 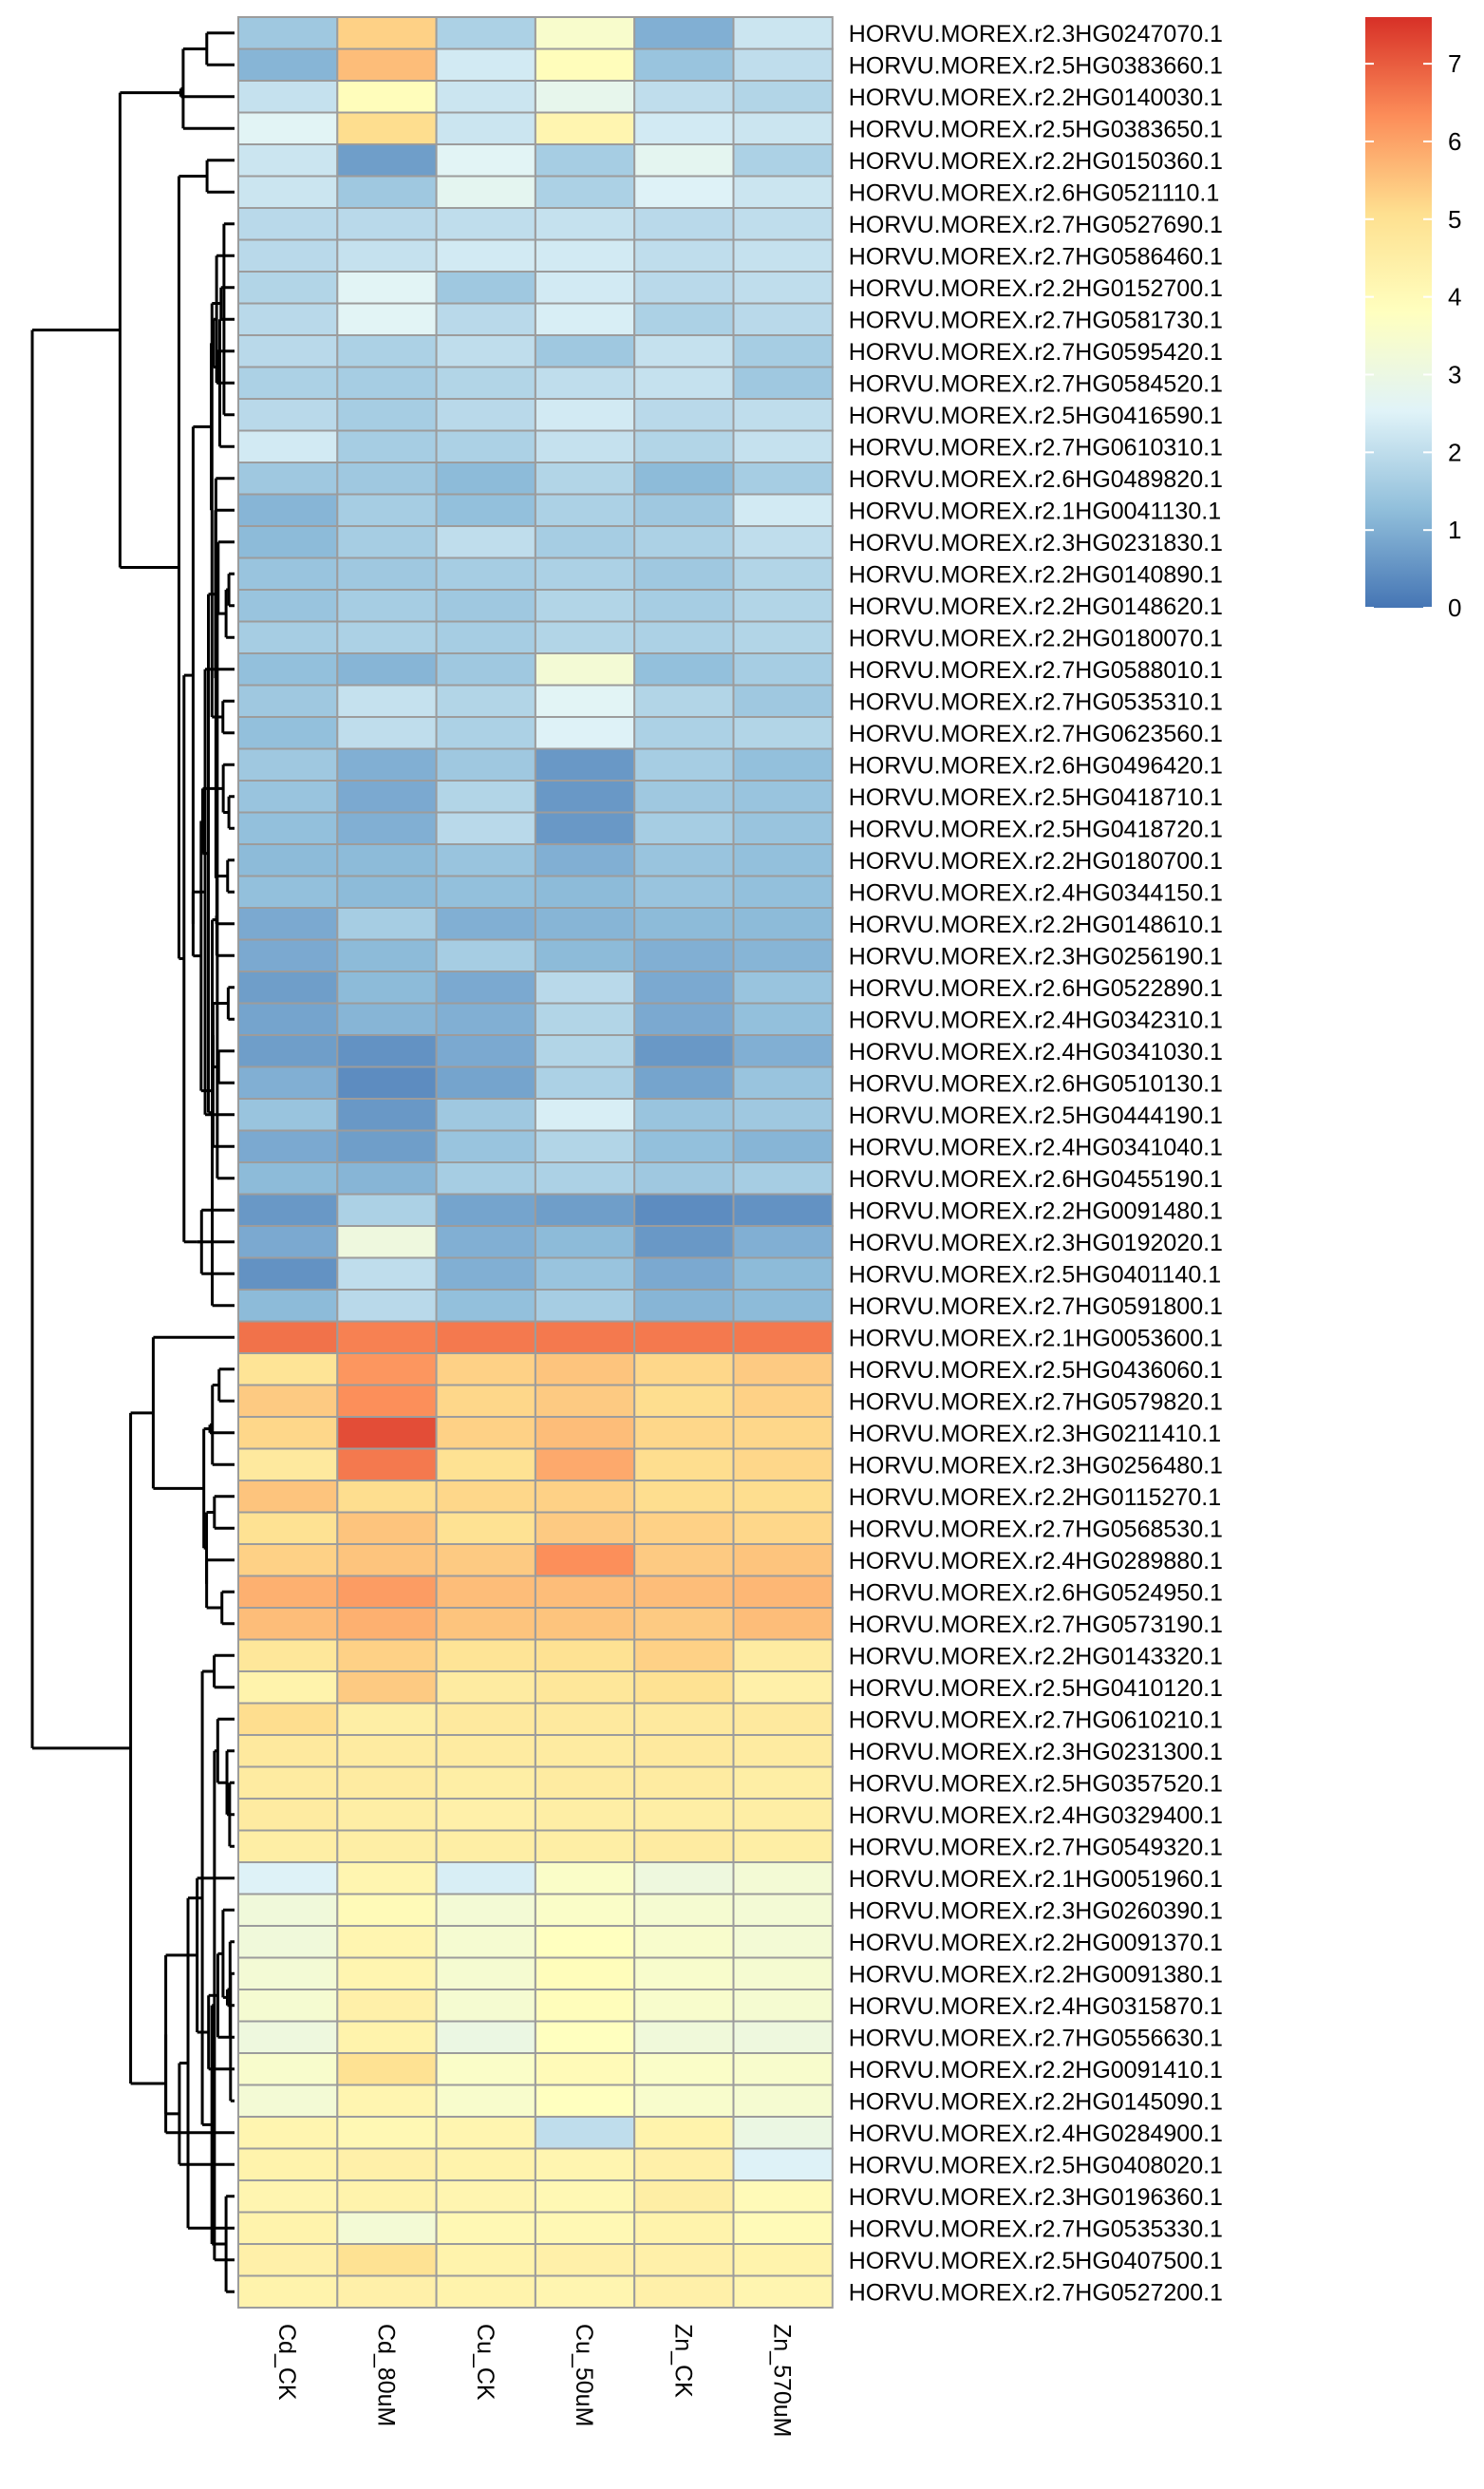 I want to click on row-label: HORVU.MOREX.r2.3HG0196360.1, so click(x=1036, y=2197).